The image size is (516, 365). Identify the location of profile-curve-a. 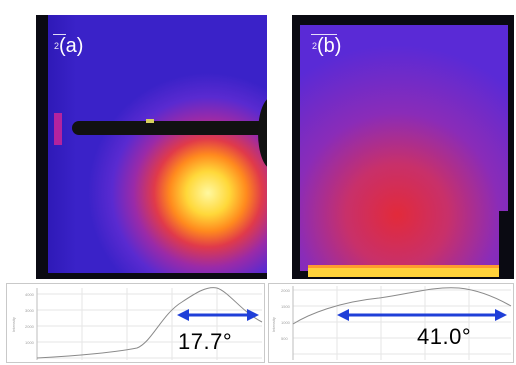
(149, 323).